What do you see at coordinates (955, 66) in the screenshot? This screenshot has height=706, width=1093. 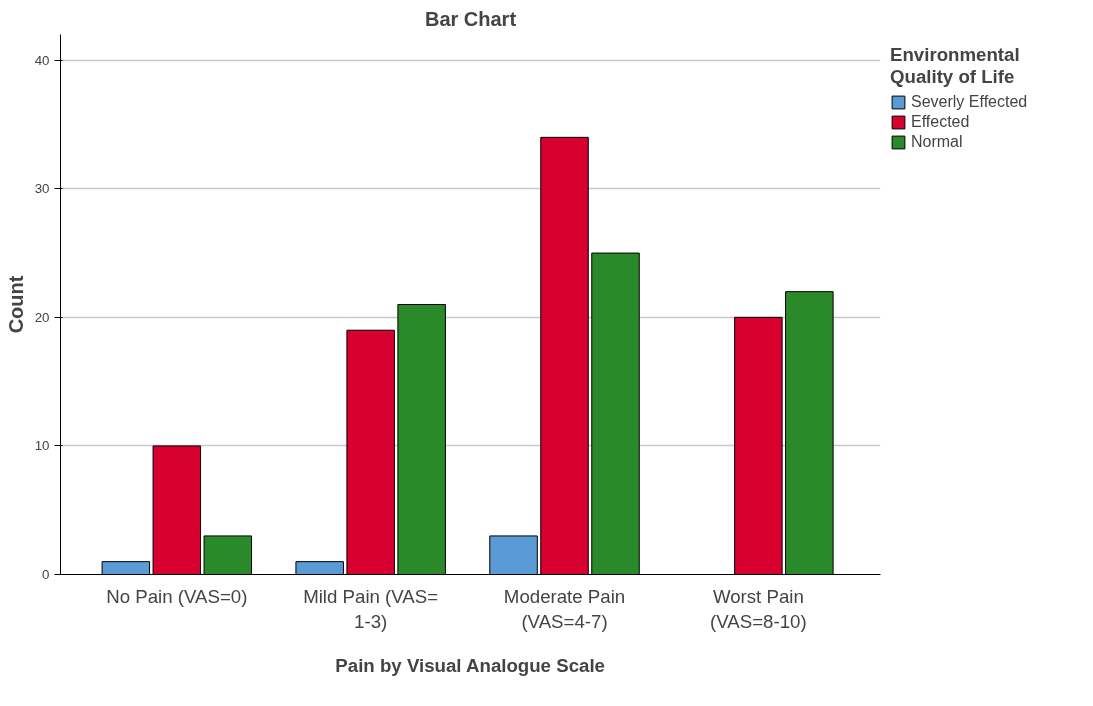 I see `legend-title: Environmental Quality of Life` at bounding box center [955, 66].